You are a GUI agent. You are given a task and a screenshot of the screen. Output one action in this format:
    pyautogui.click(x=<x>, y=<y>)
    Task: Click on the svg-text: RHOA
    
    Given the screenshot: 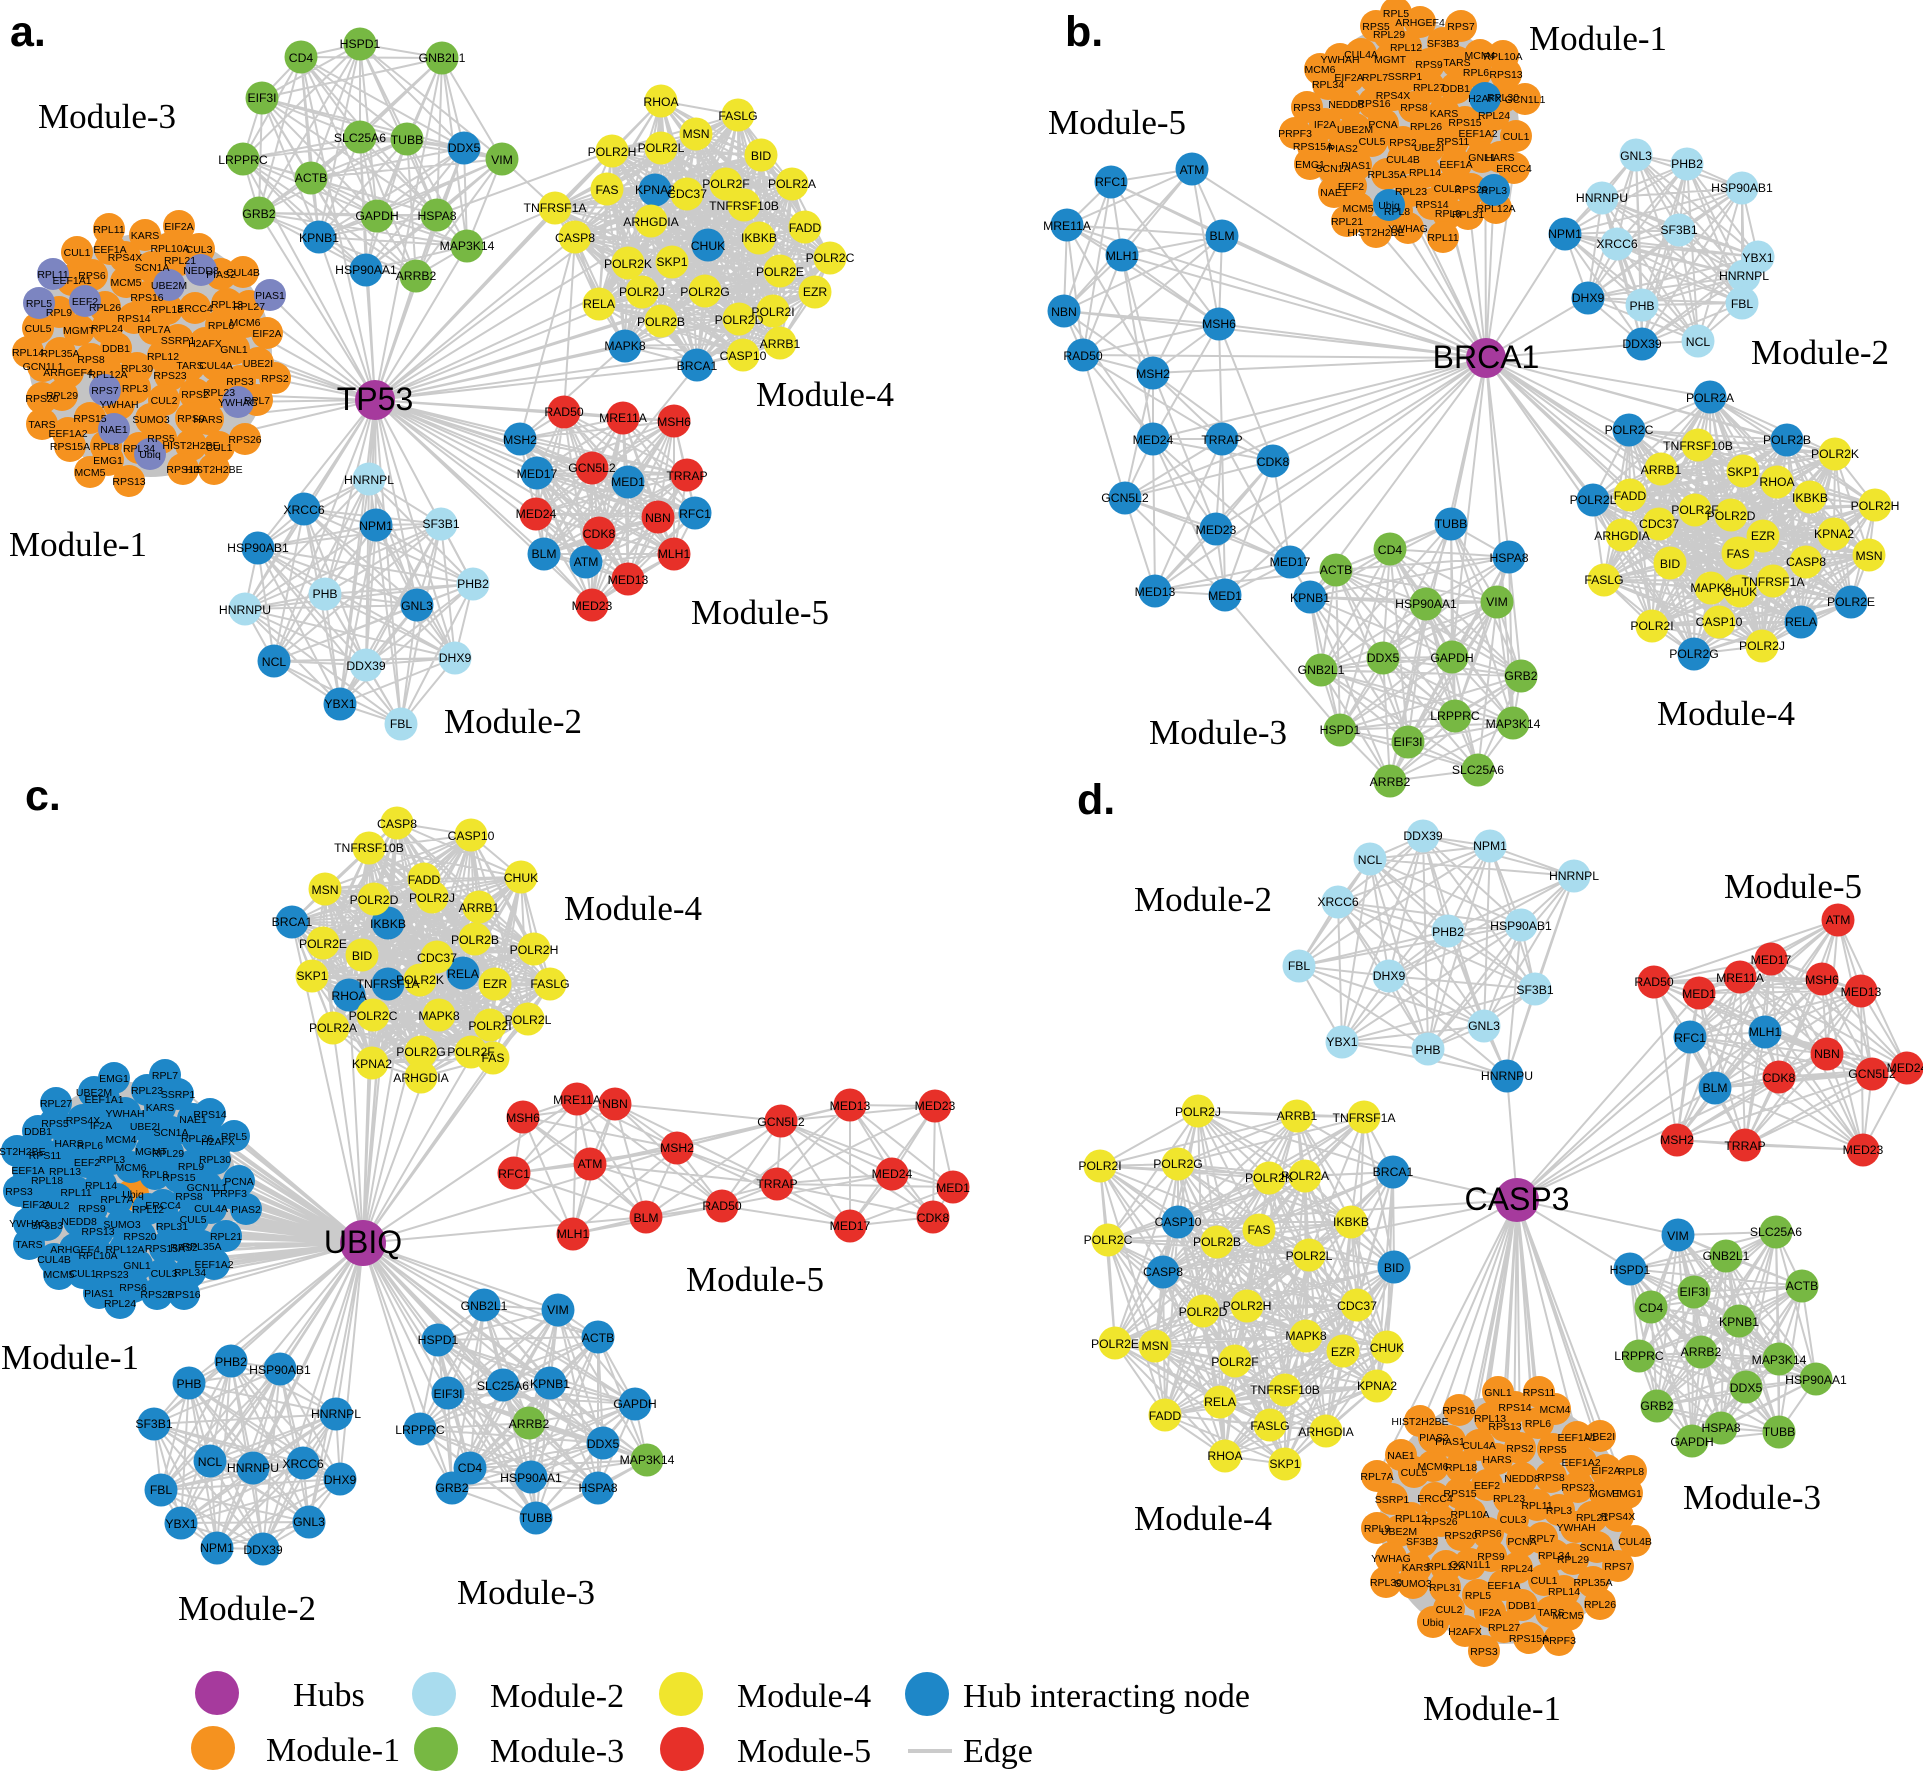 What is the action you would take?
    pyautogui.click(x=1225, y=1456)
    